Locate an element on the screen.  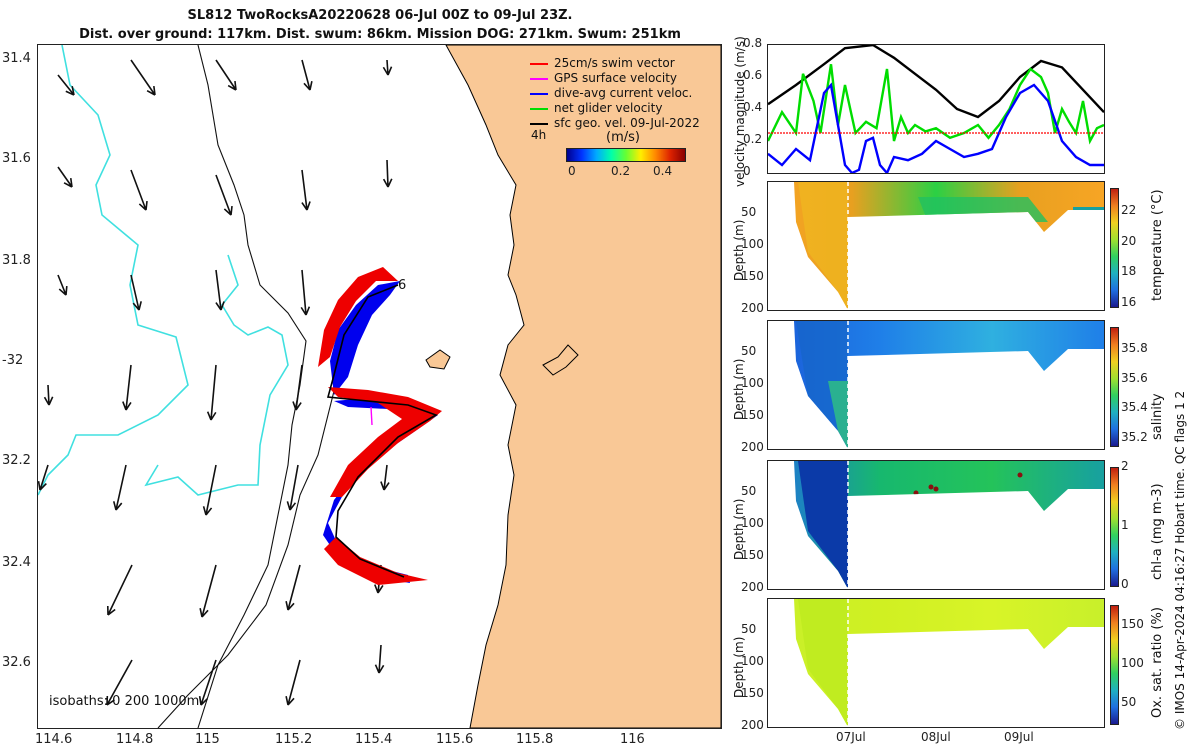
scale-label: 4h is located at coordinates (539, 135).